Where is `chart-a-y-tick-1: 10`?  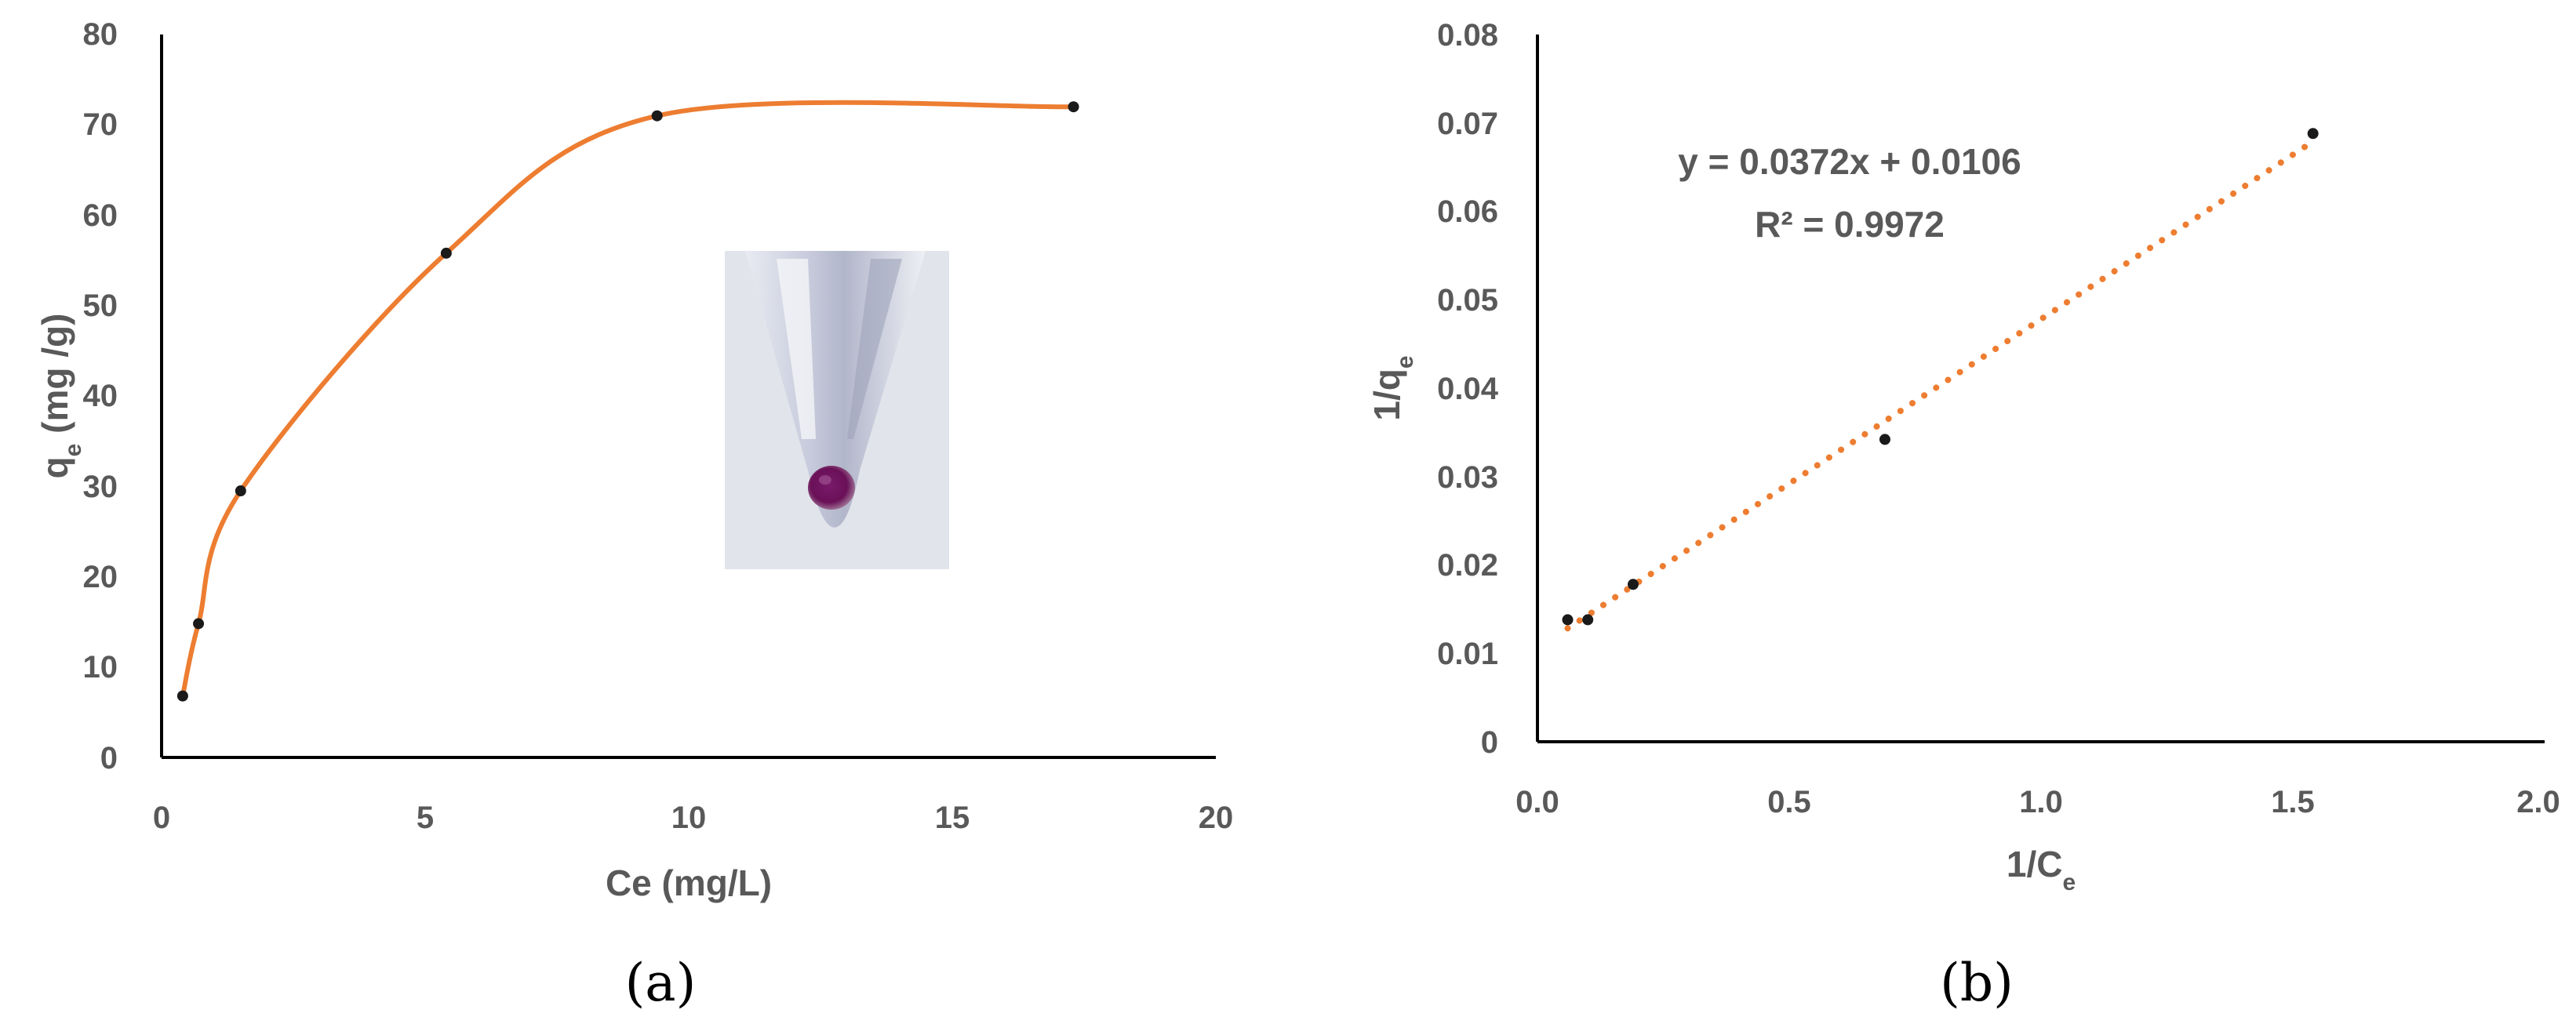
chart-a-y-tick-1: 10 is located at coordinates (100, 667).